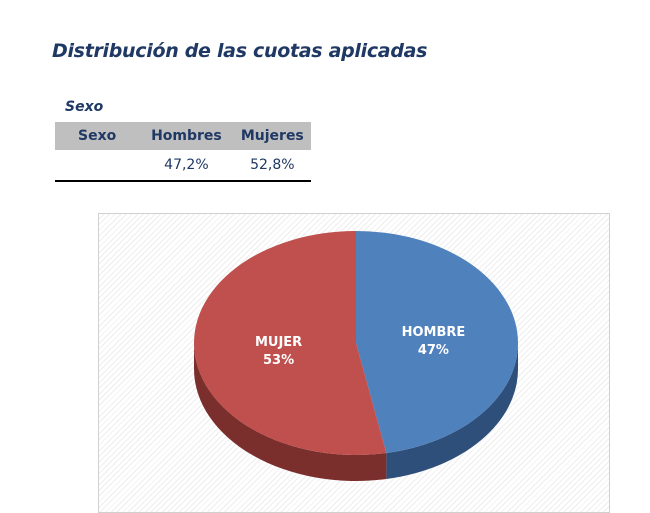  I want to click on table-header-sexo: Sexo, so click(97, 136).